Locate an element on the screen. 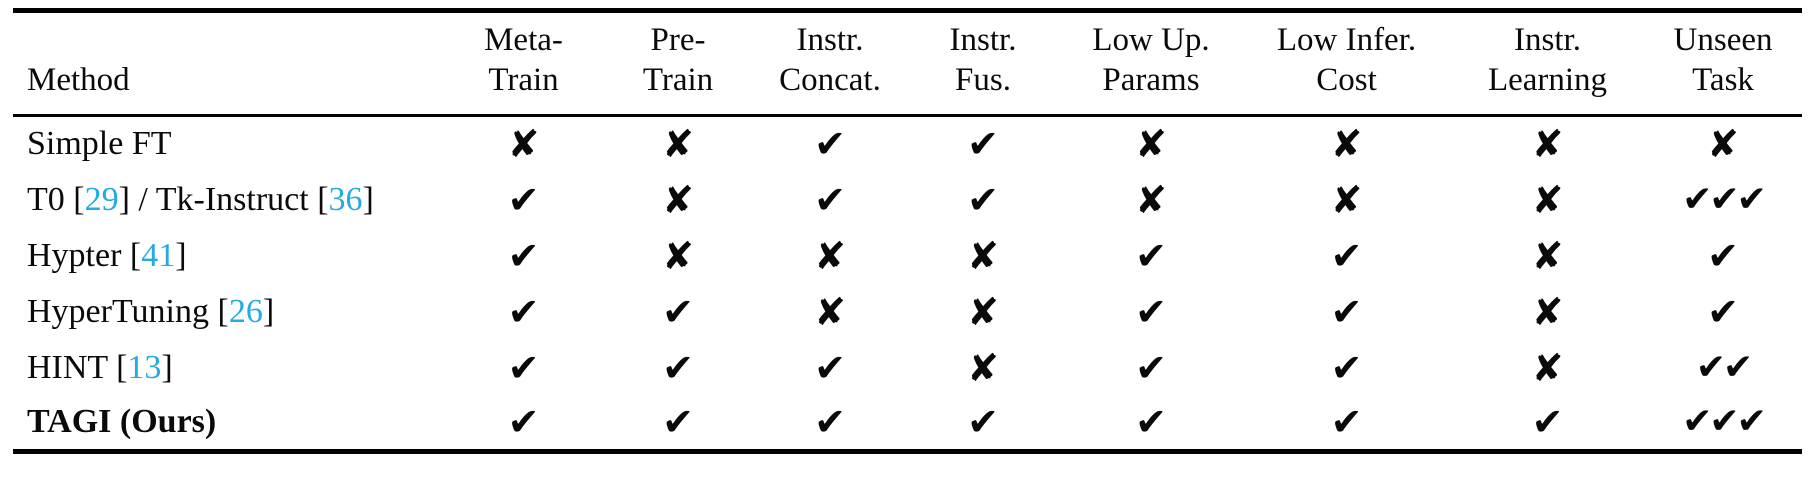  column-header-instr-concat: Instr. Concat. is located at coordinates (830, 63).